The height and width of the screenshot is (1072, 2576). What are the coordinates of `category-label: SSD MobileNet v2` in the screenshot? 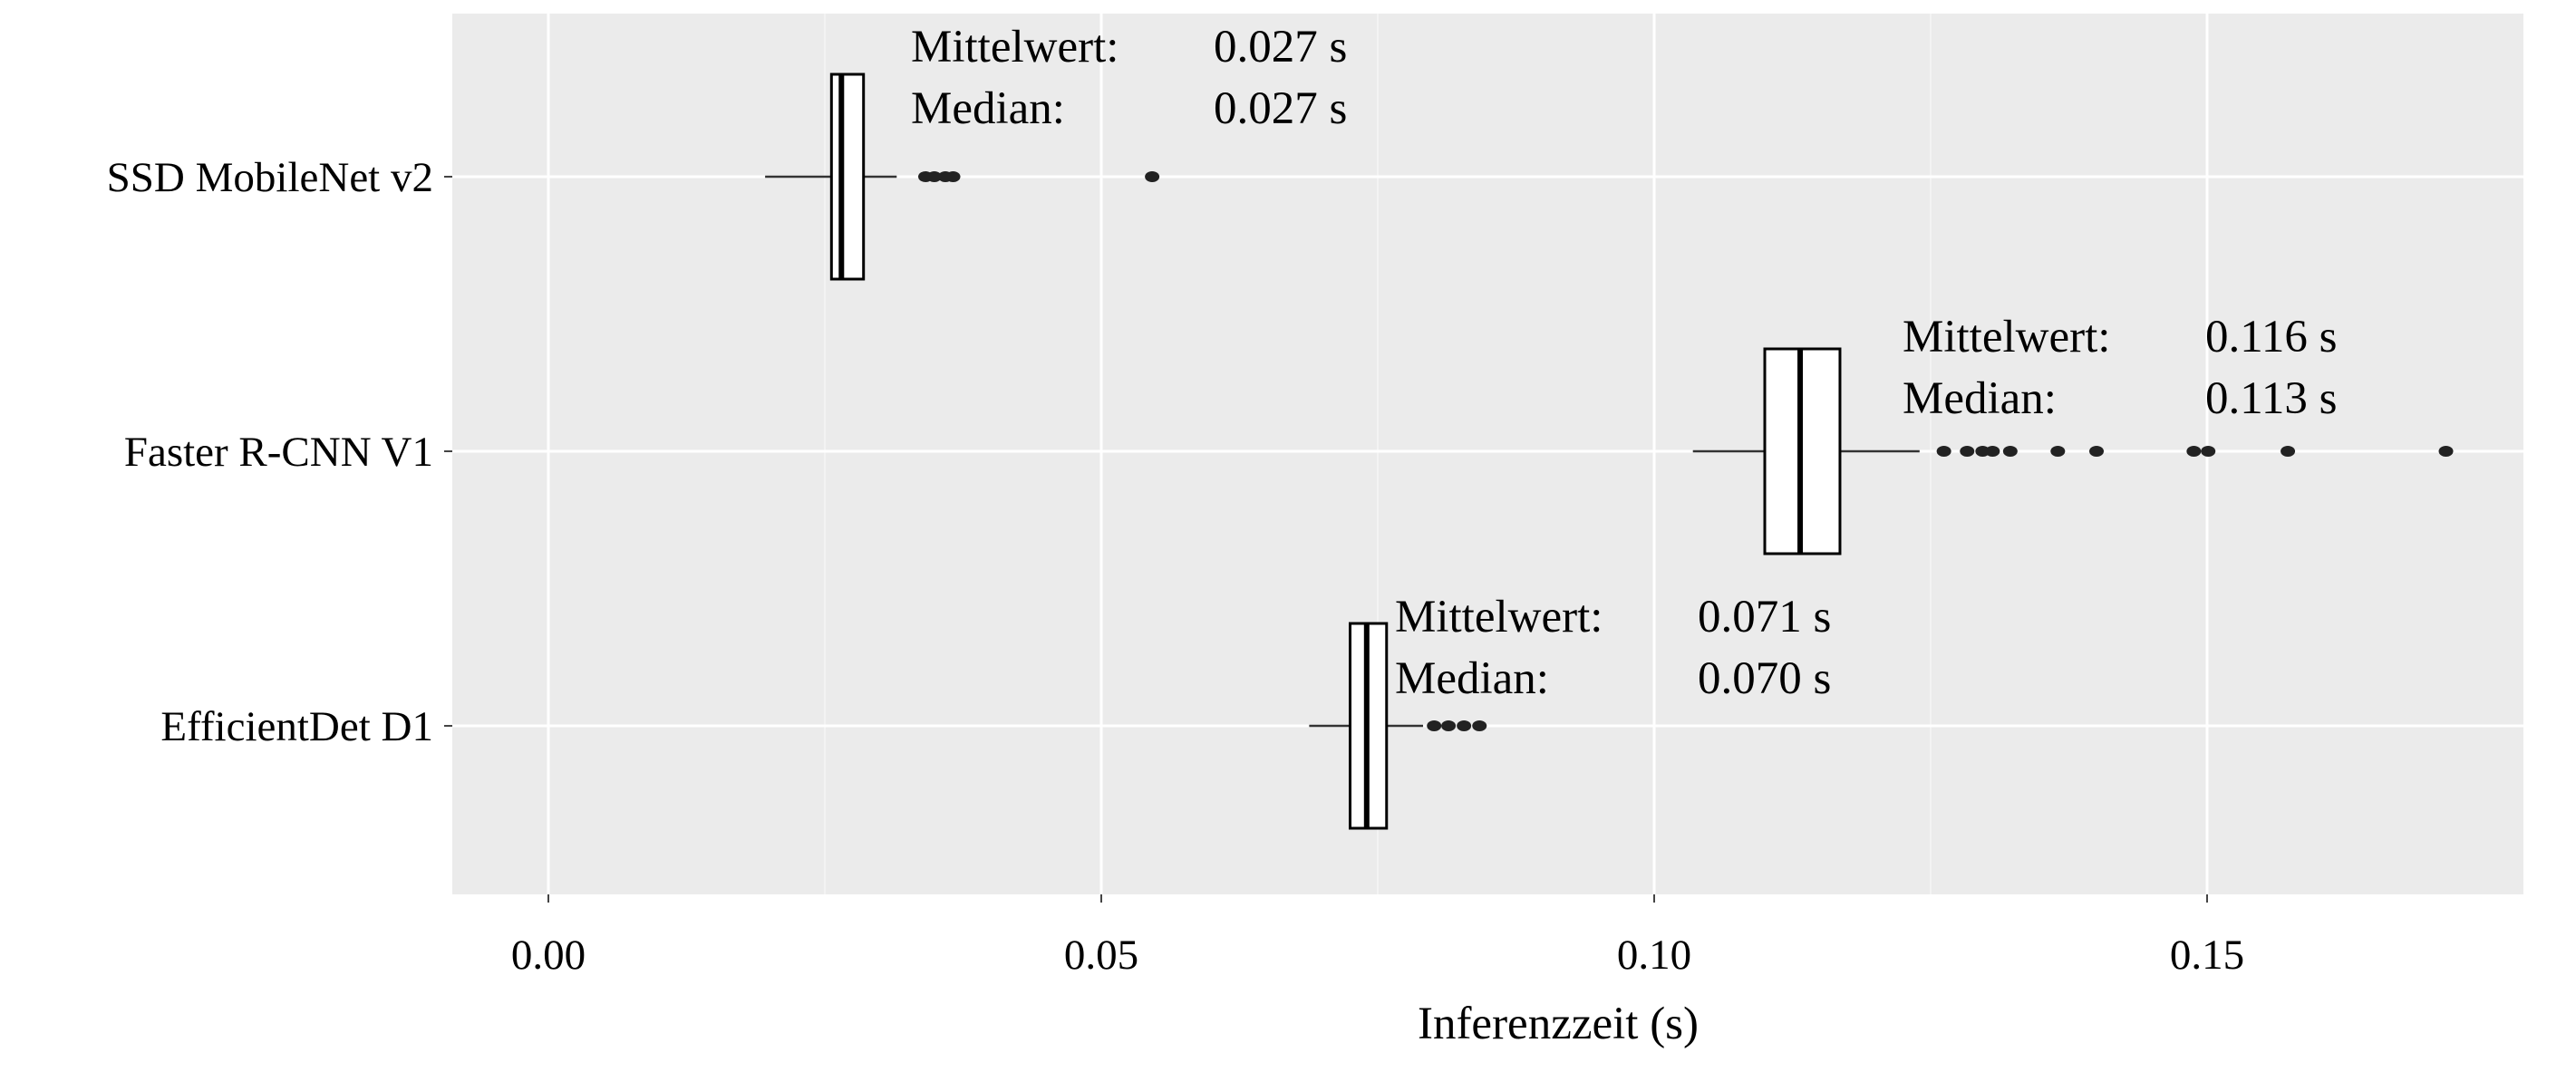 It's located at (270, 177).